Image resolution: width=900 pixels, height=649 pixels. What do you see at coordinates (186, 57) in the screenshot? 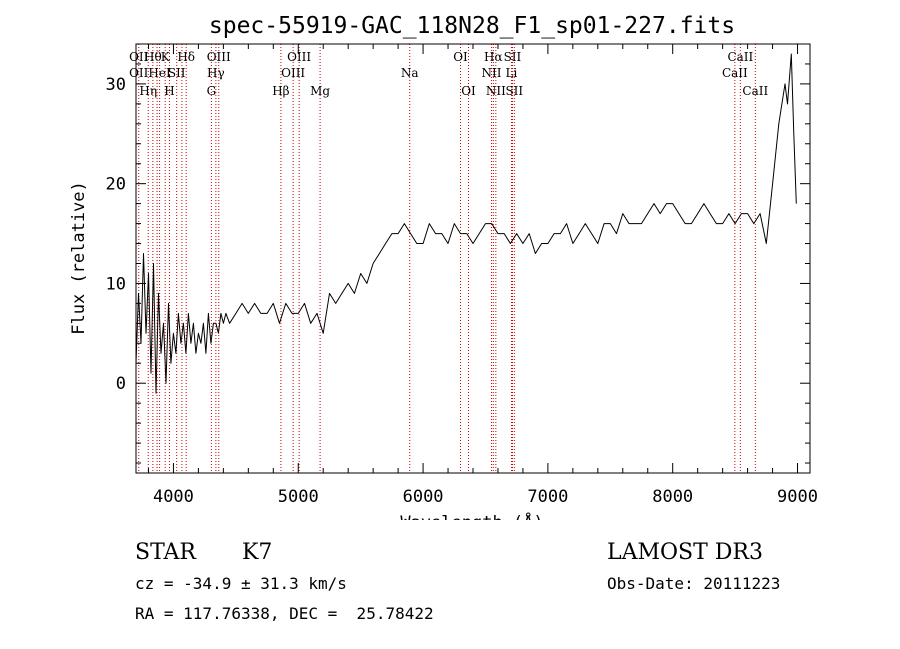
I see `line-label: Hδ` at bounding box center [186, 57].